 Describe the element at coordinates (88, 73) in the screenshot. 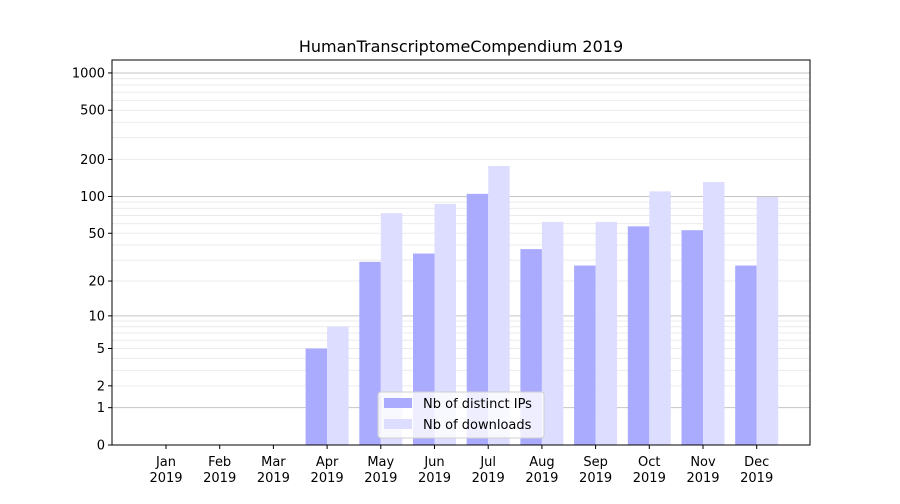

I see `y-tick-label: 1000` at that location.